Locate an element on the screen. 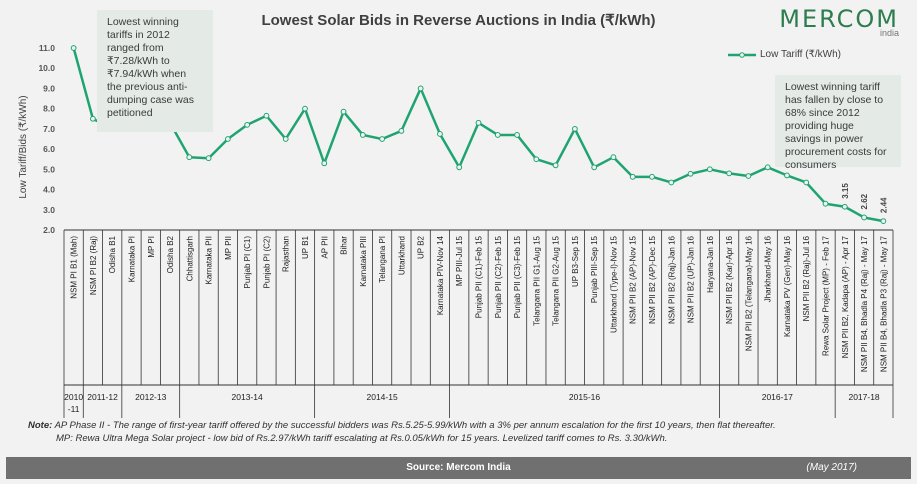 The image size is (917, 484). x-tick-label: Punjab PI (C1) is located at coordinates (247, 262).